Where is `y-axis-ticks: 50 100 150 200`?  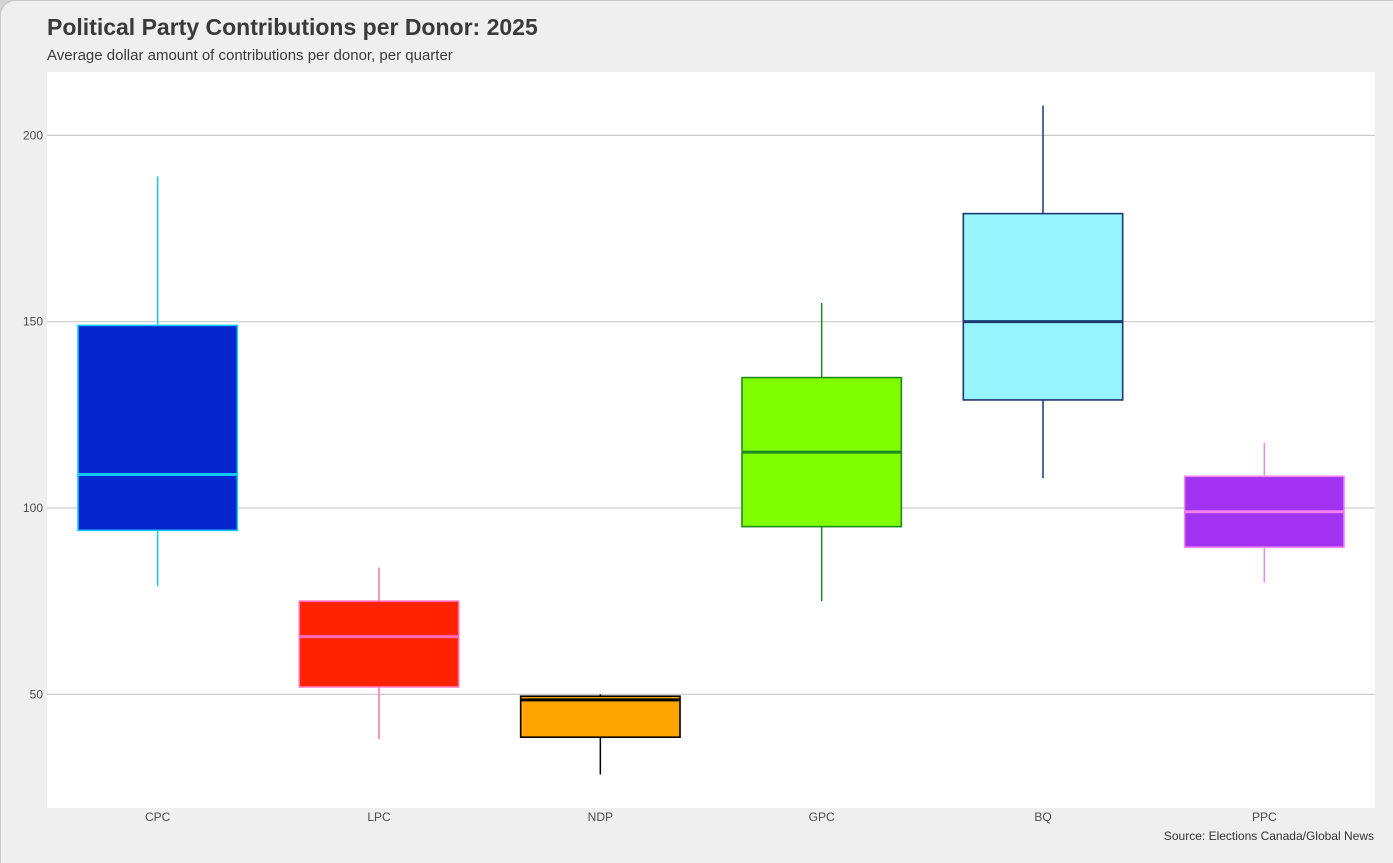 y-axis-ticks: 50 100 150 200 is located at coordinates (33, 414).